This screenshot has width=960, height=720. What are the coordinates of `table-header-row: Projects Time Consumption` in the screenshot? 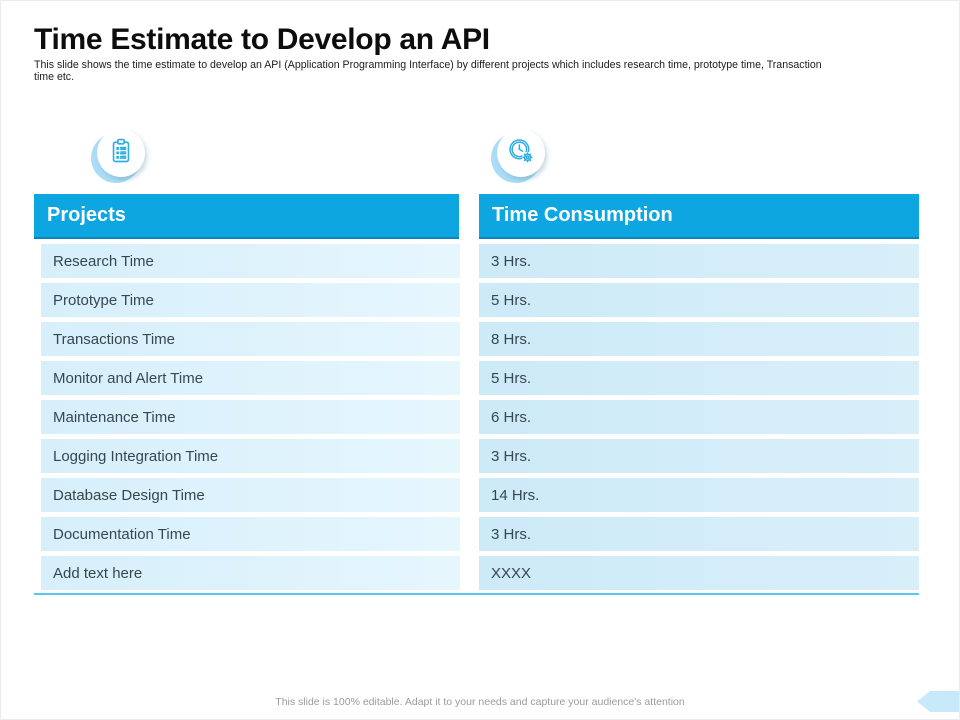 It's located at (476, 216).